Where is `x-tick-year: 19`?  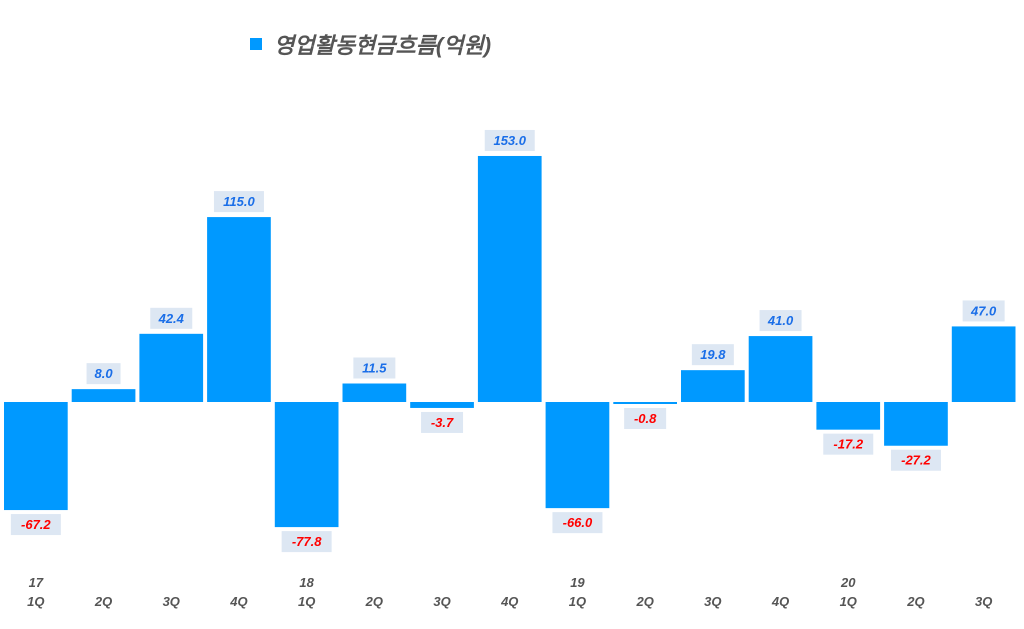
x-tick-year: 19 is located at coordinates (577, 582).